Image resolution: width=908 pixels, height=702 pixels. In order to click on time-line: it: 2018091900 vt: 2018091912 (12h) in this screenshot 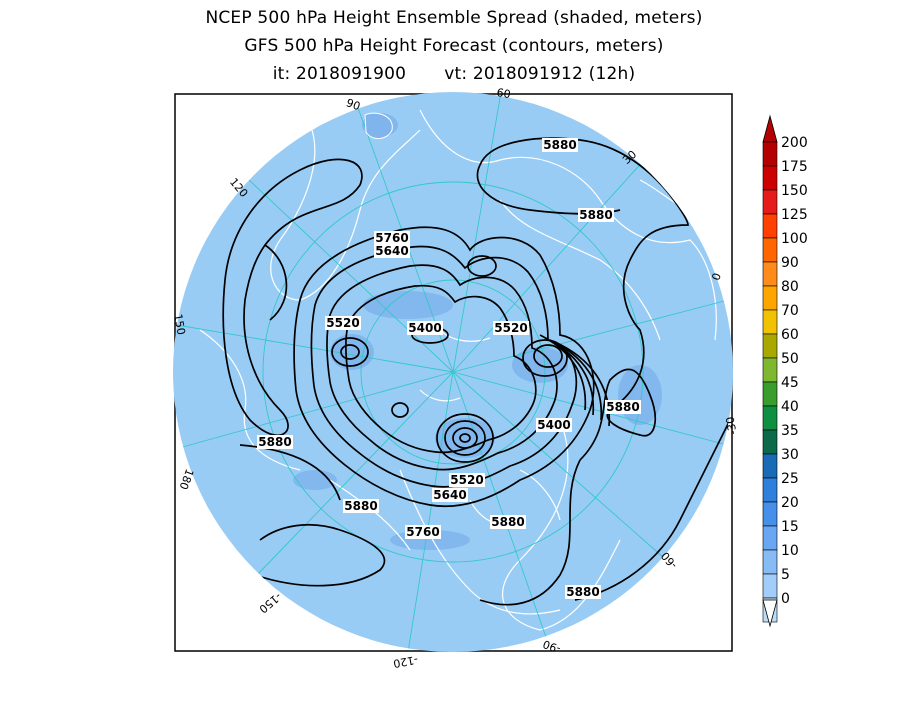, I will do `click(454, 74)`.